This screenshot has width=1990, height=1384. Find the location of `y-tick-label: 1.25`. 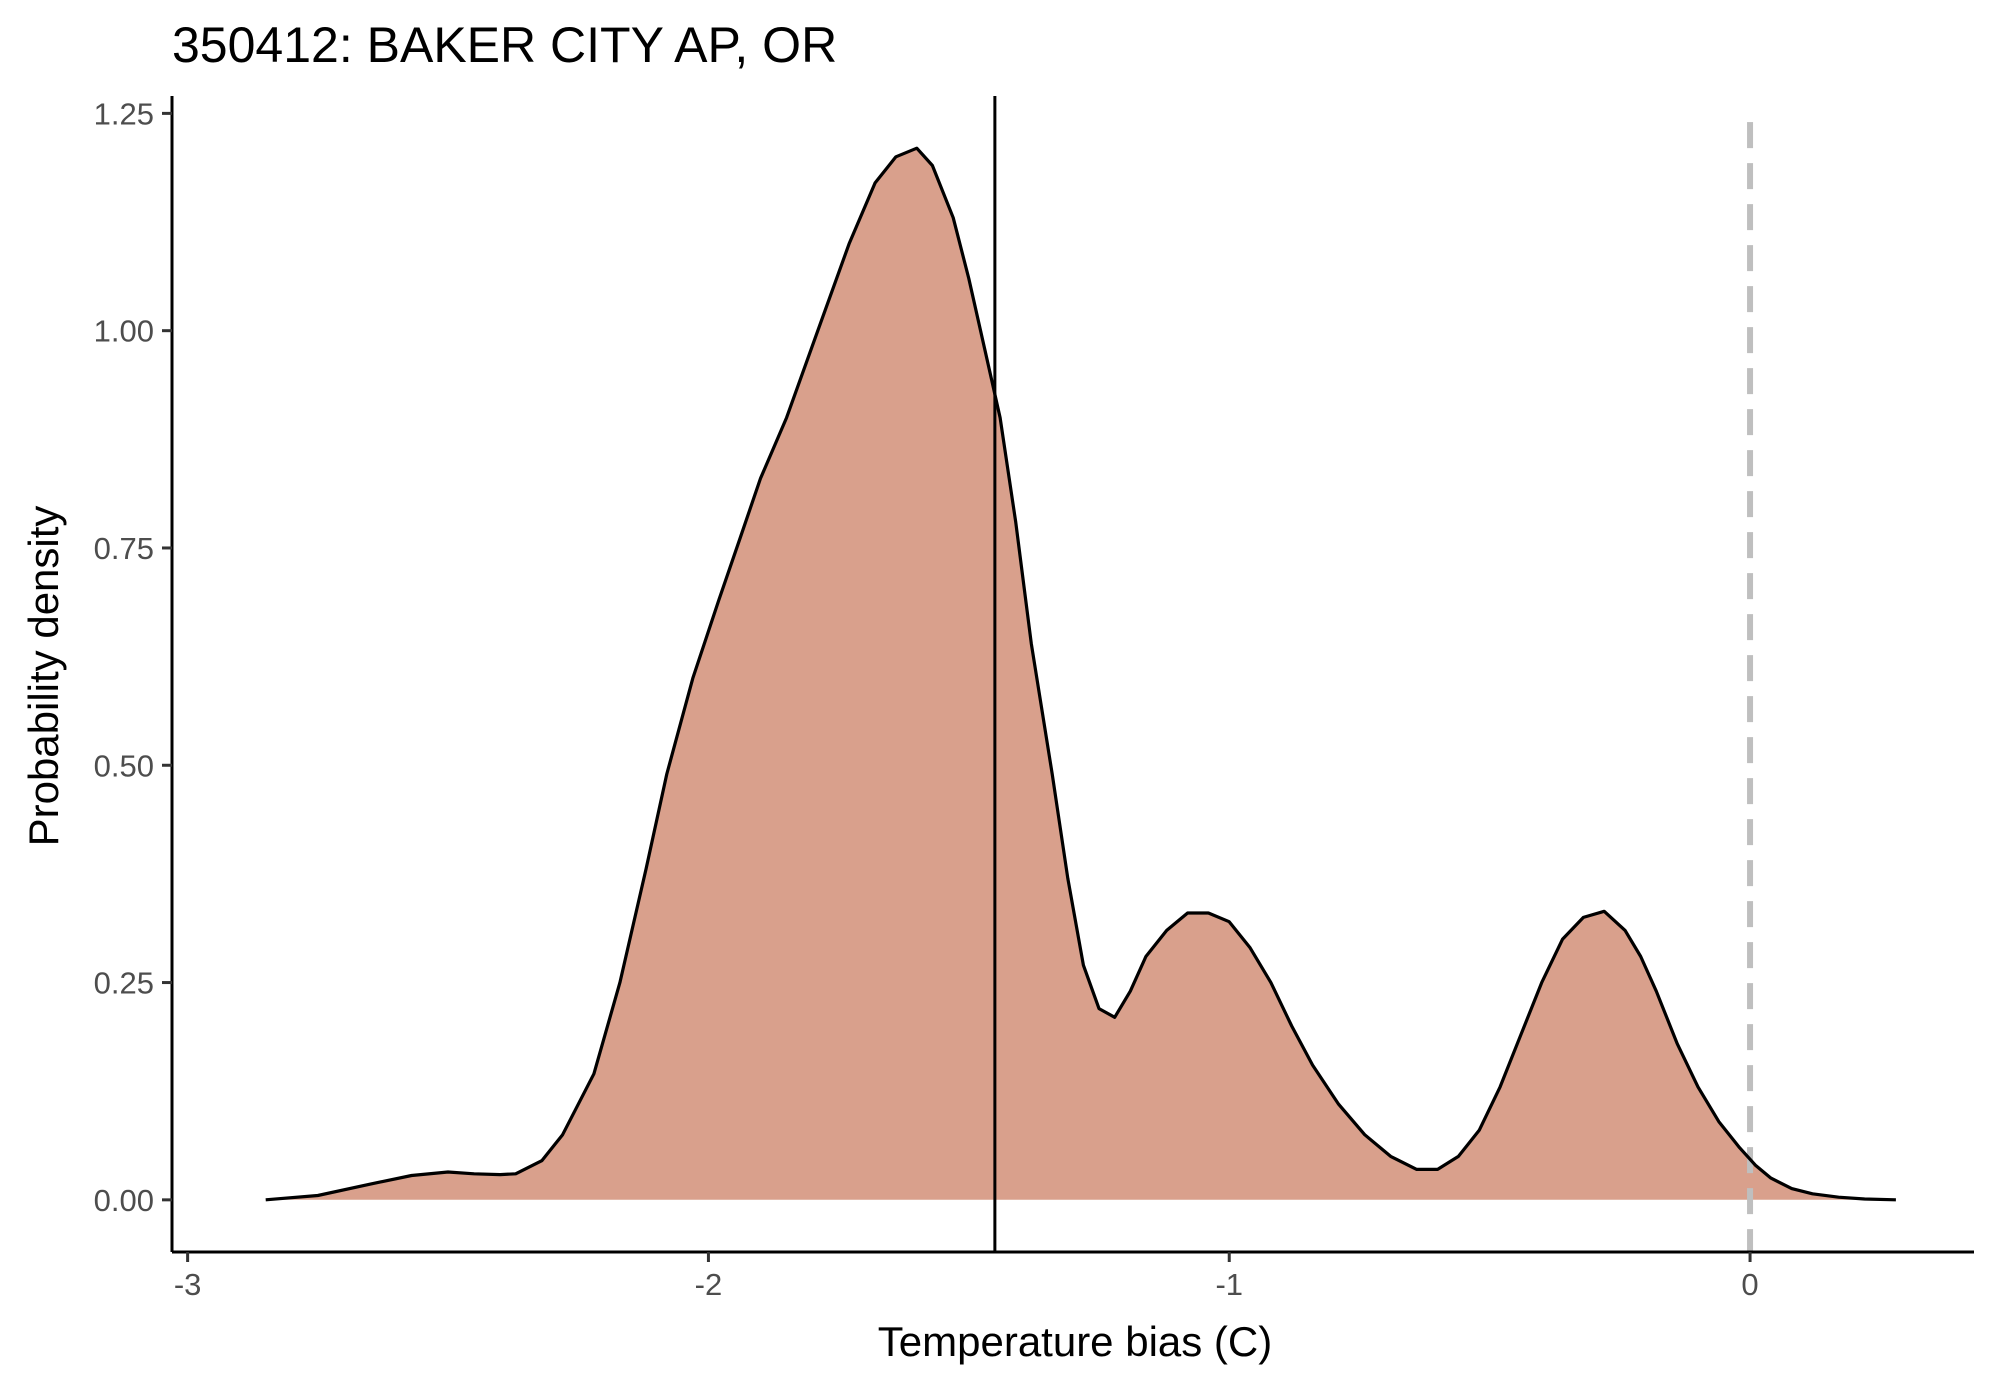

y-tick-label: 1.25 is located at coordinates (124, 113).